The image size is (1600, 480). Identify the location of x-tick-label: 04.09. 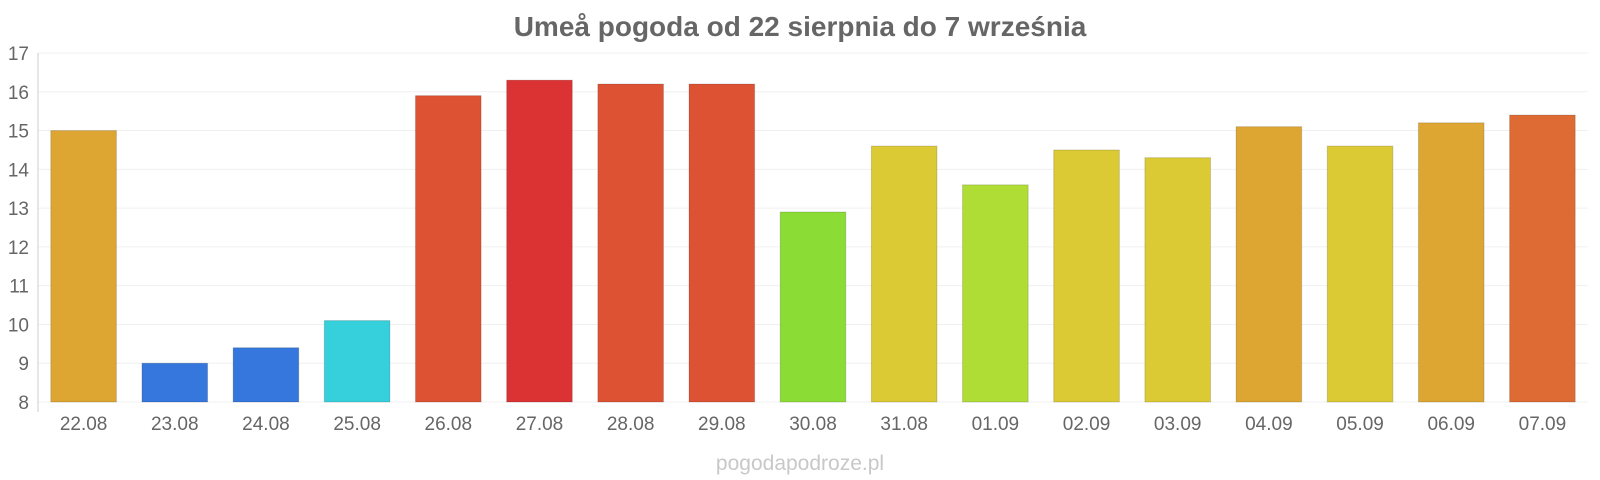
(1269, 424).